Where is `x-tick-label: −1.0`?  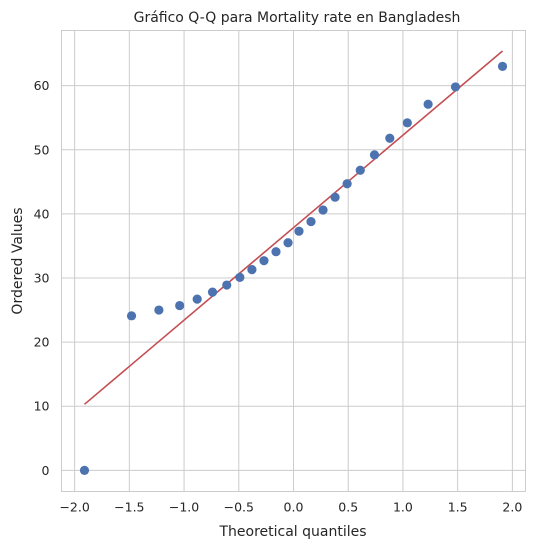 x-tick-label: −1.0 is located at coordinates (184, 507).